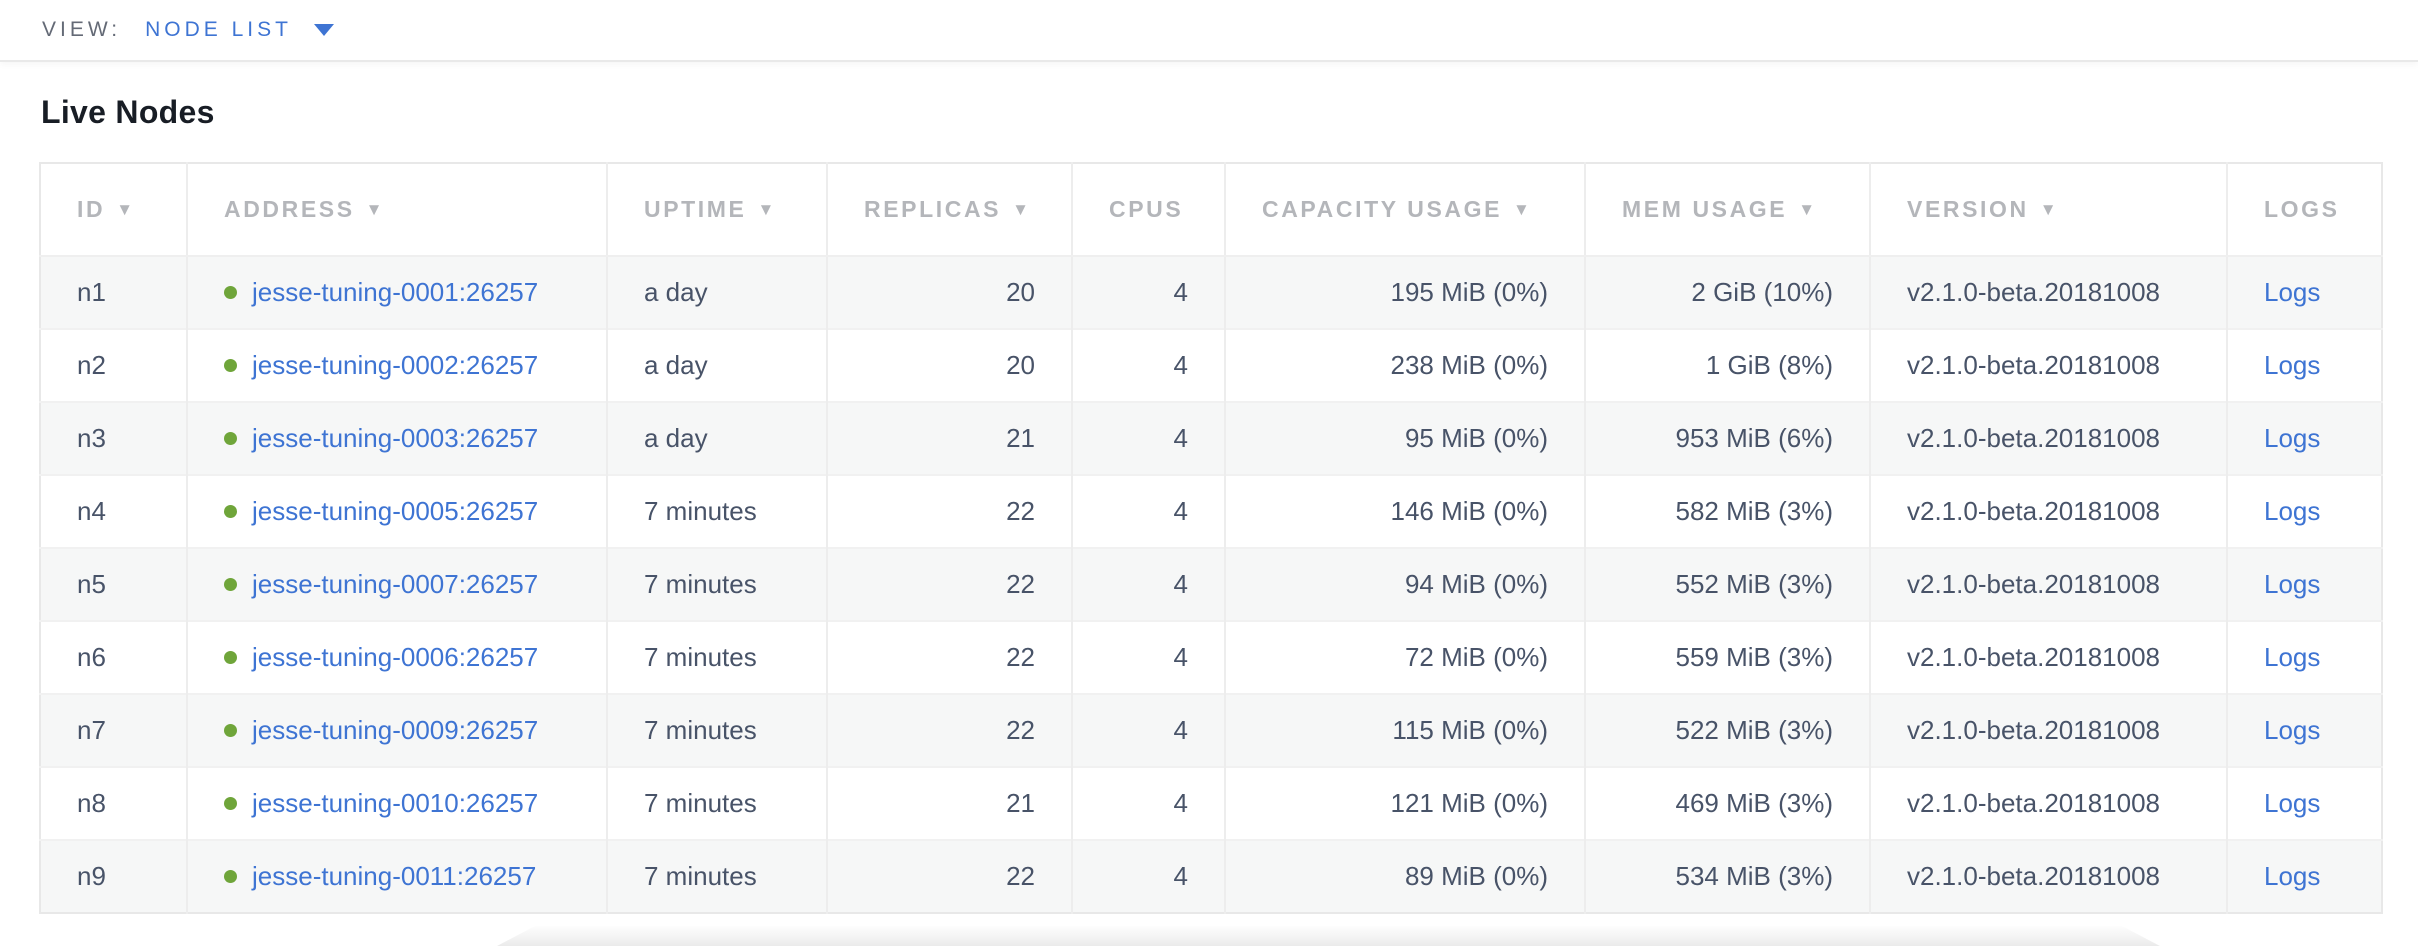 Image resolution: width=2418 pixels, height=946 pixels. I want to click on column-header-uptime: UPTIME ▼, so click(716, 210).